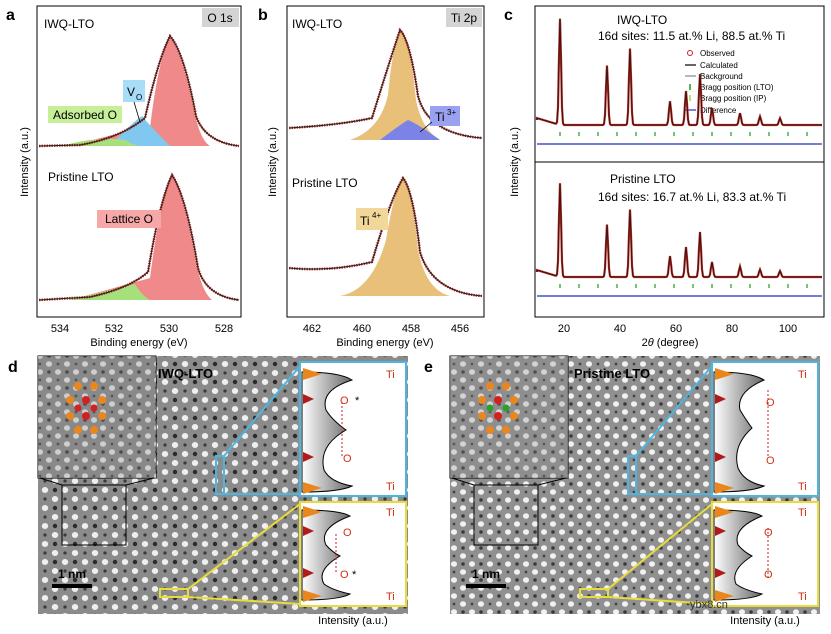 Image resolution: width=831 pixels, height=634 pixels. I want to click on b-ylabel: Intensity (a.u.), so click(273, 162).